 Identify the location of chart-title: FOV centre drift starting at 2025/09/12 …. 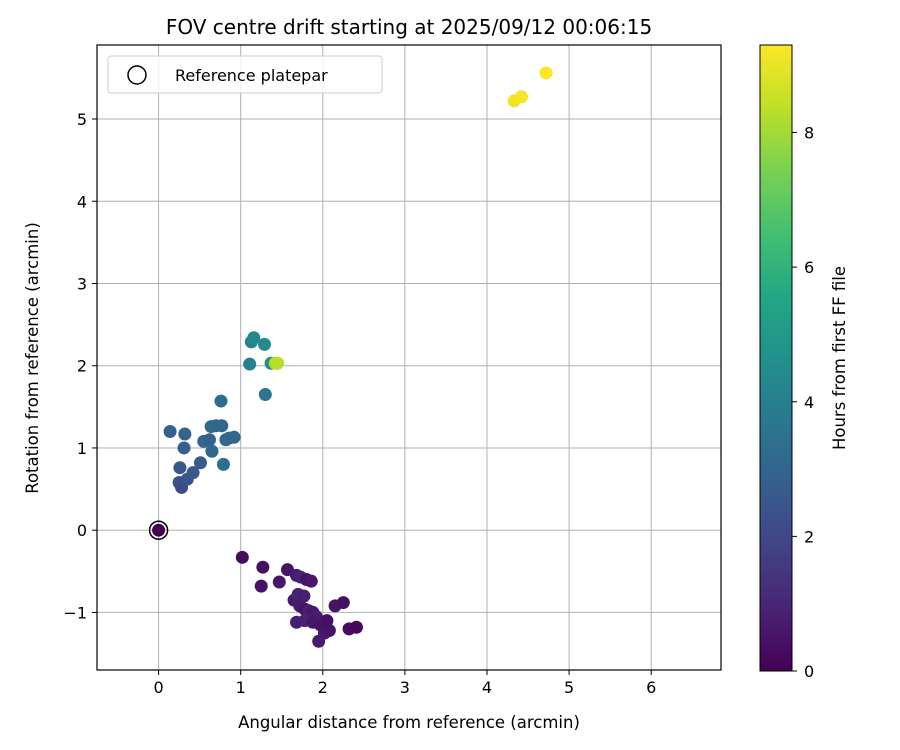
(409, 27).